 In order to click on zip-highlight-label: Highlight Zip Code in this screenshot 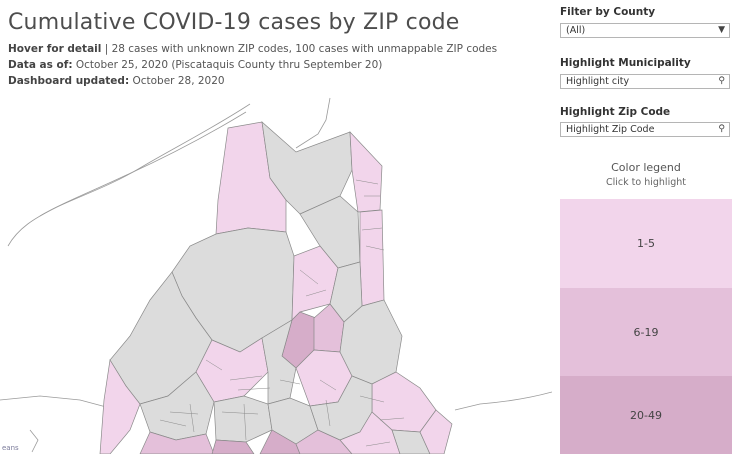, I will do `click(615, 112)`.